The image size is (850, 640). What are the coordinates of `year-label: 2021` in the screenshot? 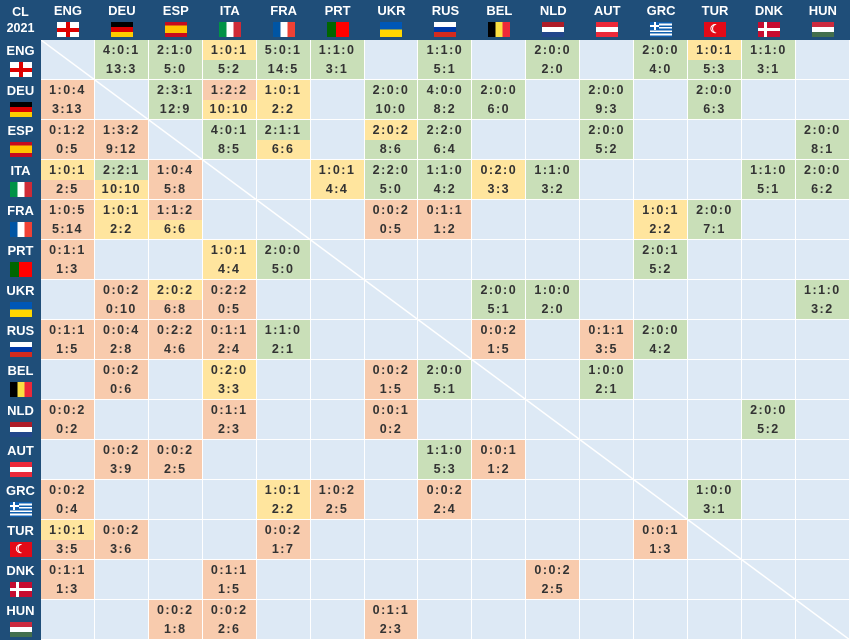 It's located at (20, 28).